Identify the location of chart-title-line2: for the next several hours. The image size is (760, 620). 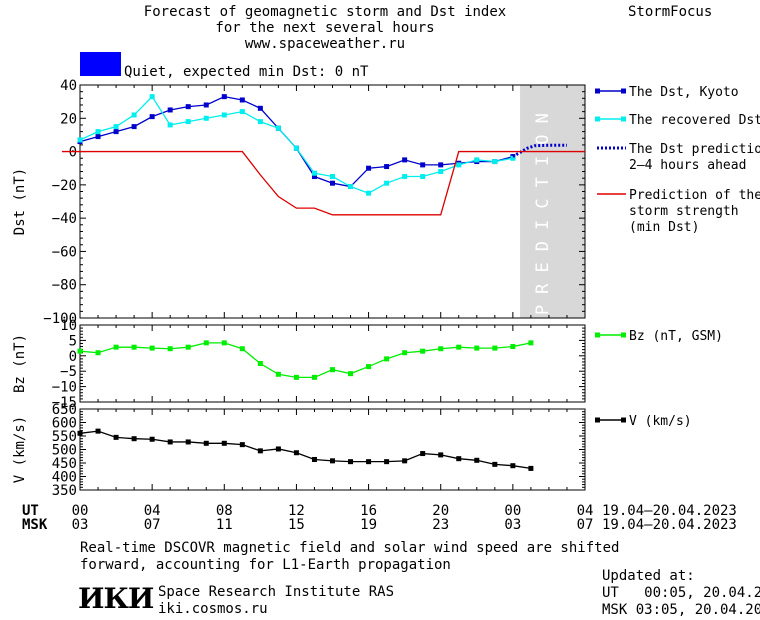
(325, 28).